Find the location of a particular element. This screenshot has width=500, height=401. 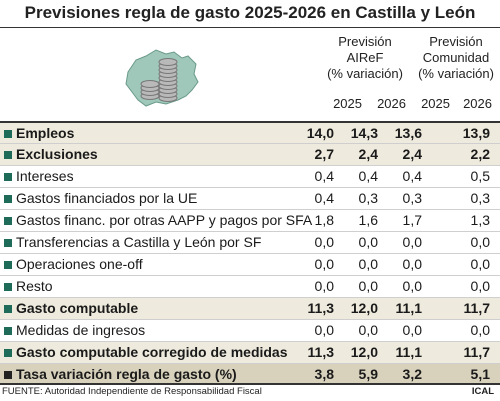

cell-value: 5,9 is located at coordinates (368, 374).